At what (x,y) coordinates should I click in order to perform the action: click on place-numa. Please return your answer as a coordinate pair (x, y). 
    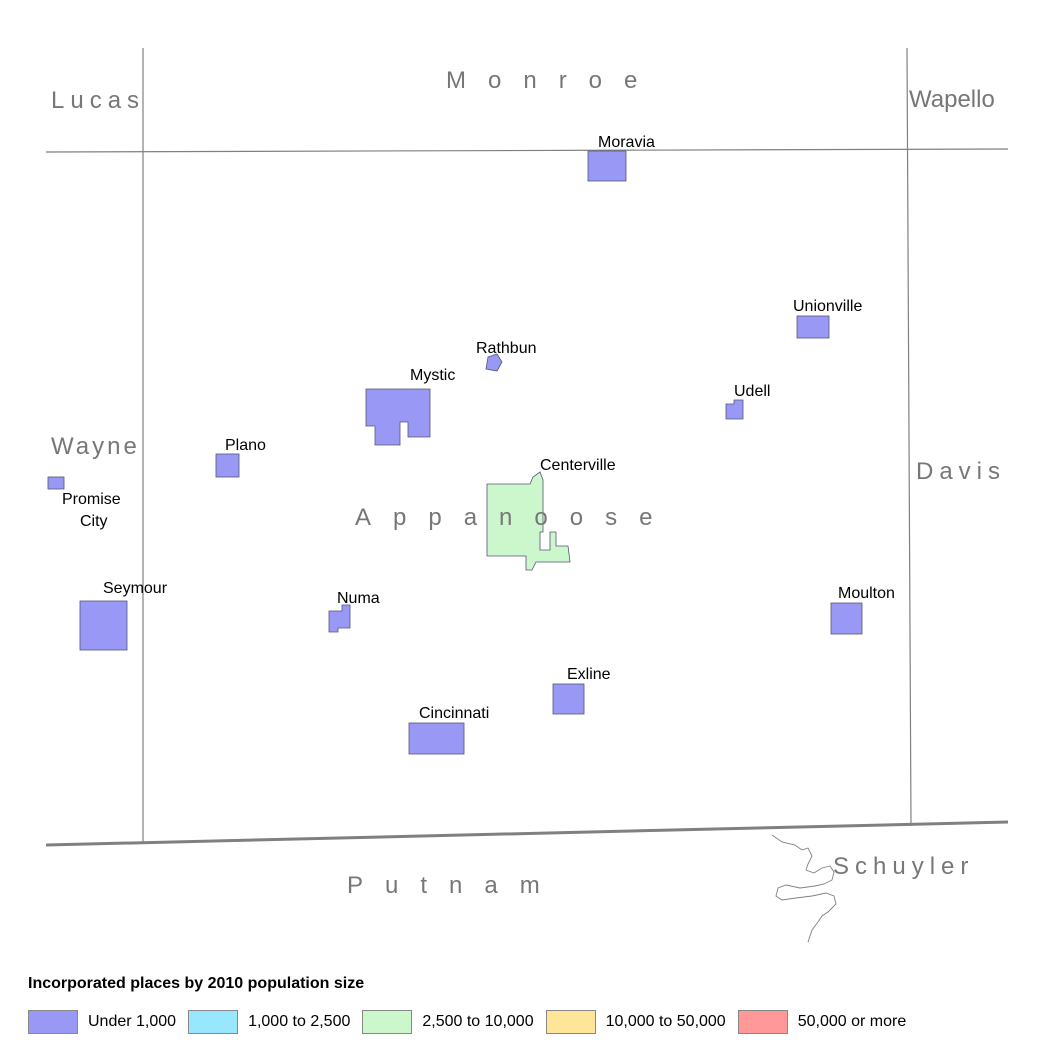
    Looking at the image, I should click on (339, 618).